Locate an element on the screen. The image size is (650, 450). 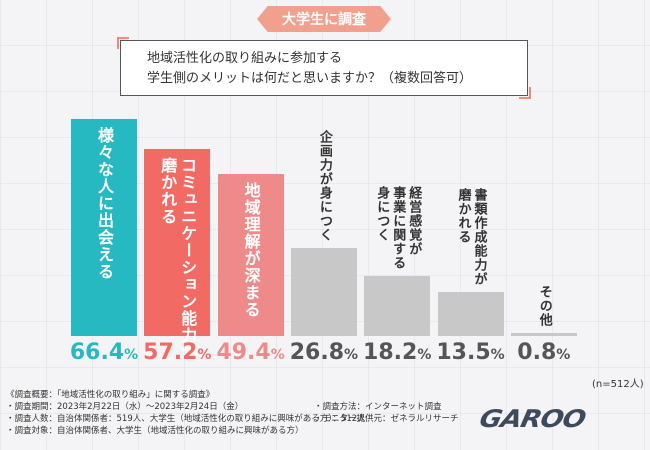
value-label-2: 57.2% is located at coordinates (177, 352).